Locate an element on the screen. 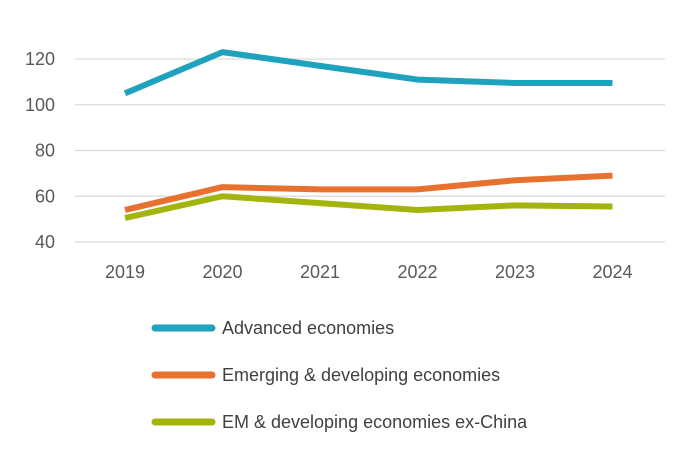 This screenshot has height=460, width=700. legend-label-3: EM & developing economies ex-China is located at coordinates (375, 422).